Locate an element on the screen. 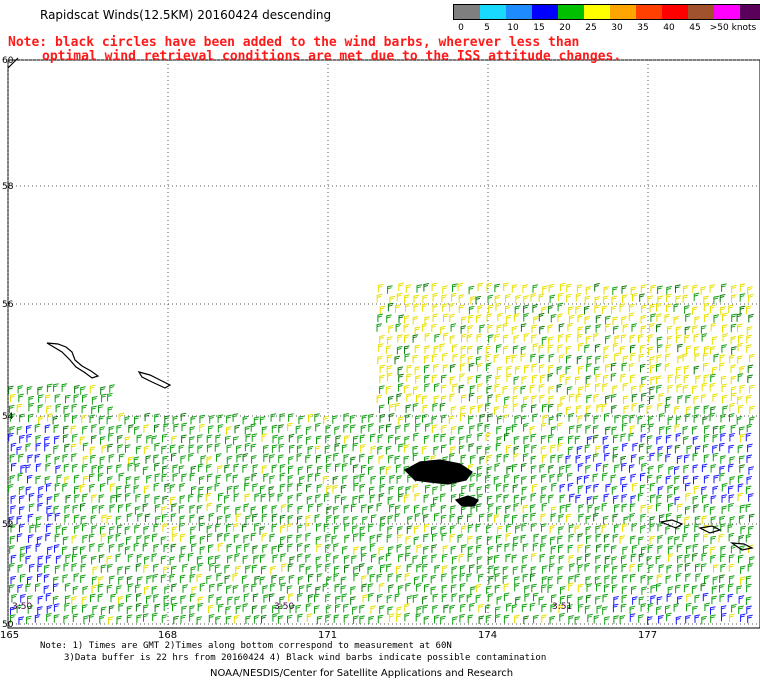  latitude-label: 58 is located at coordinates (8, 187).